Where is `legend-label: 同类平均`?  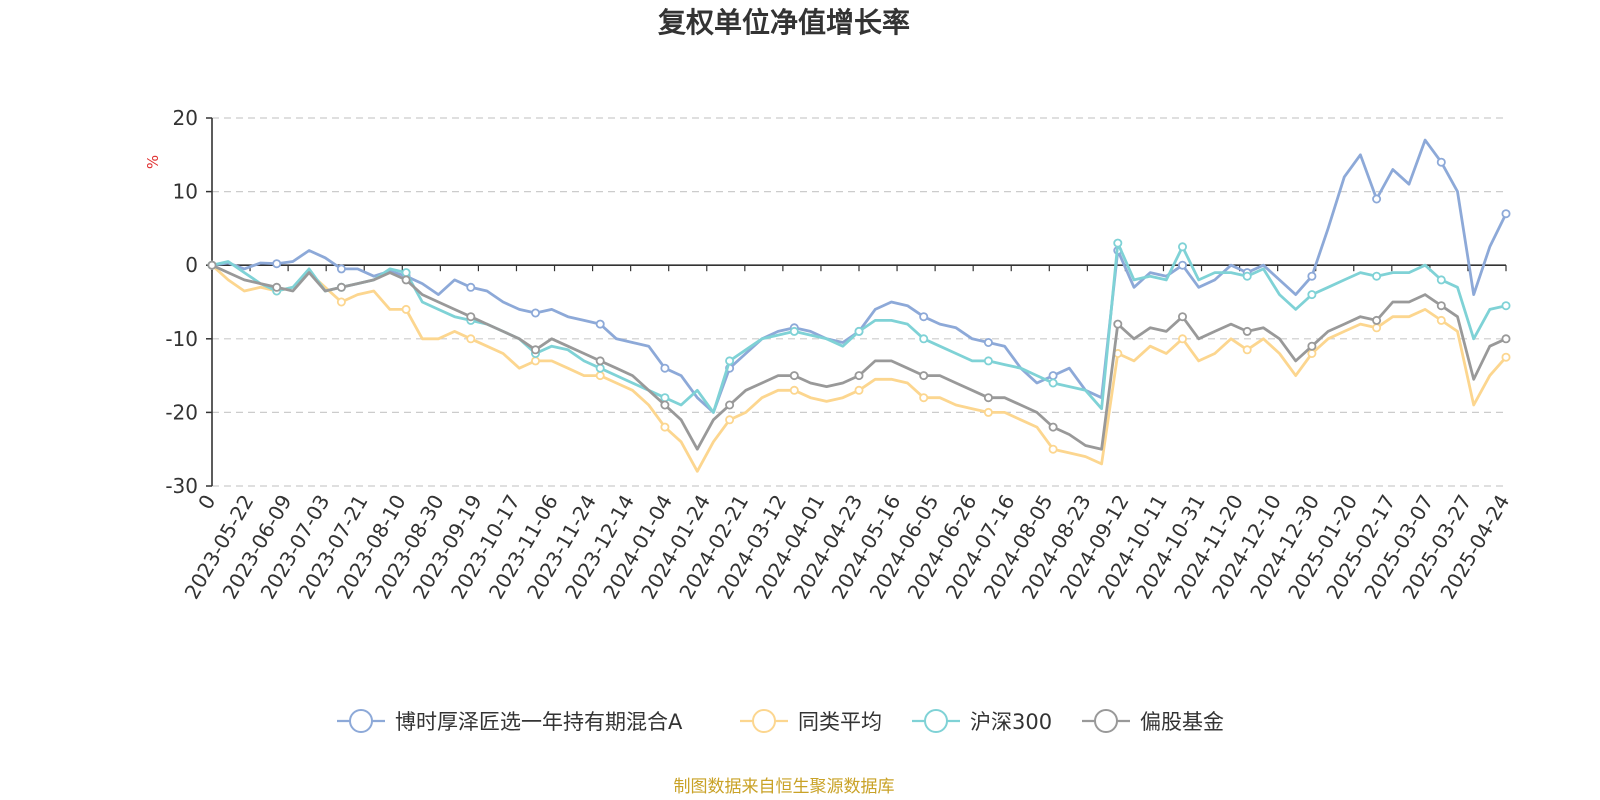 legend-label: 同类平均 is located at coordinates (840, 722).